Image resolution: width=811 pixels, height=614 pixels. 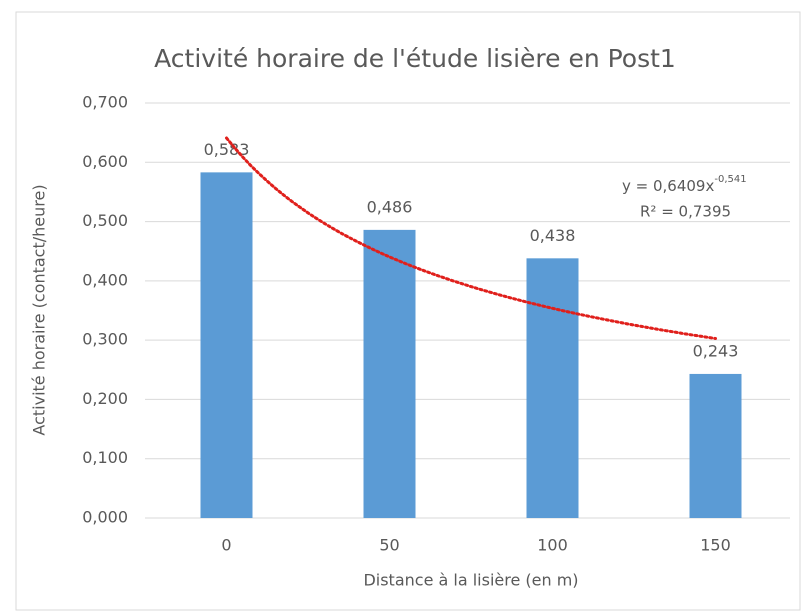 I want to click on data-label: 0,583, so click(x=227, y=149).